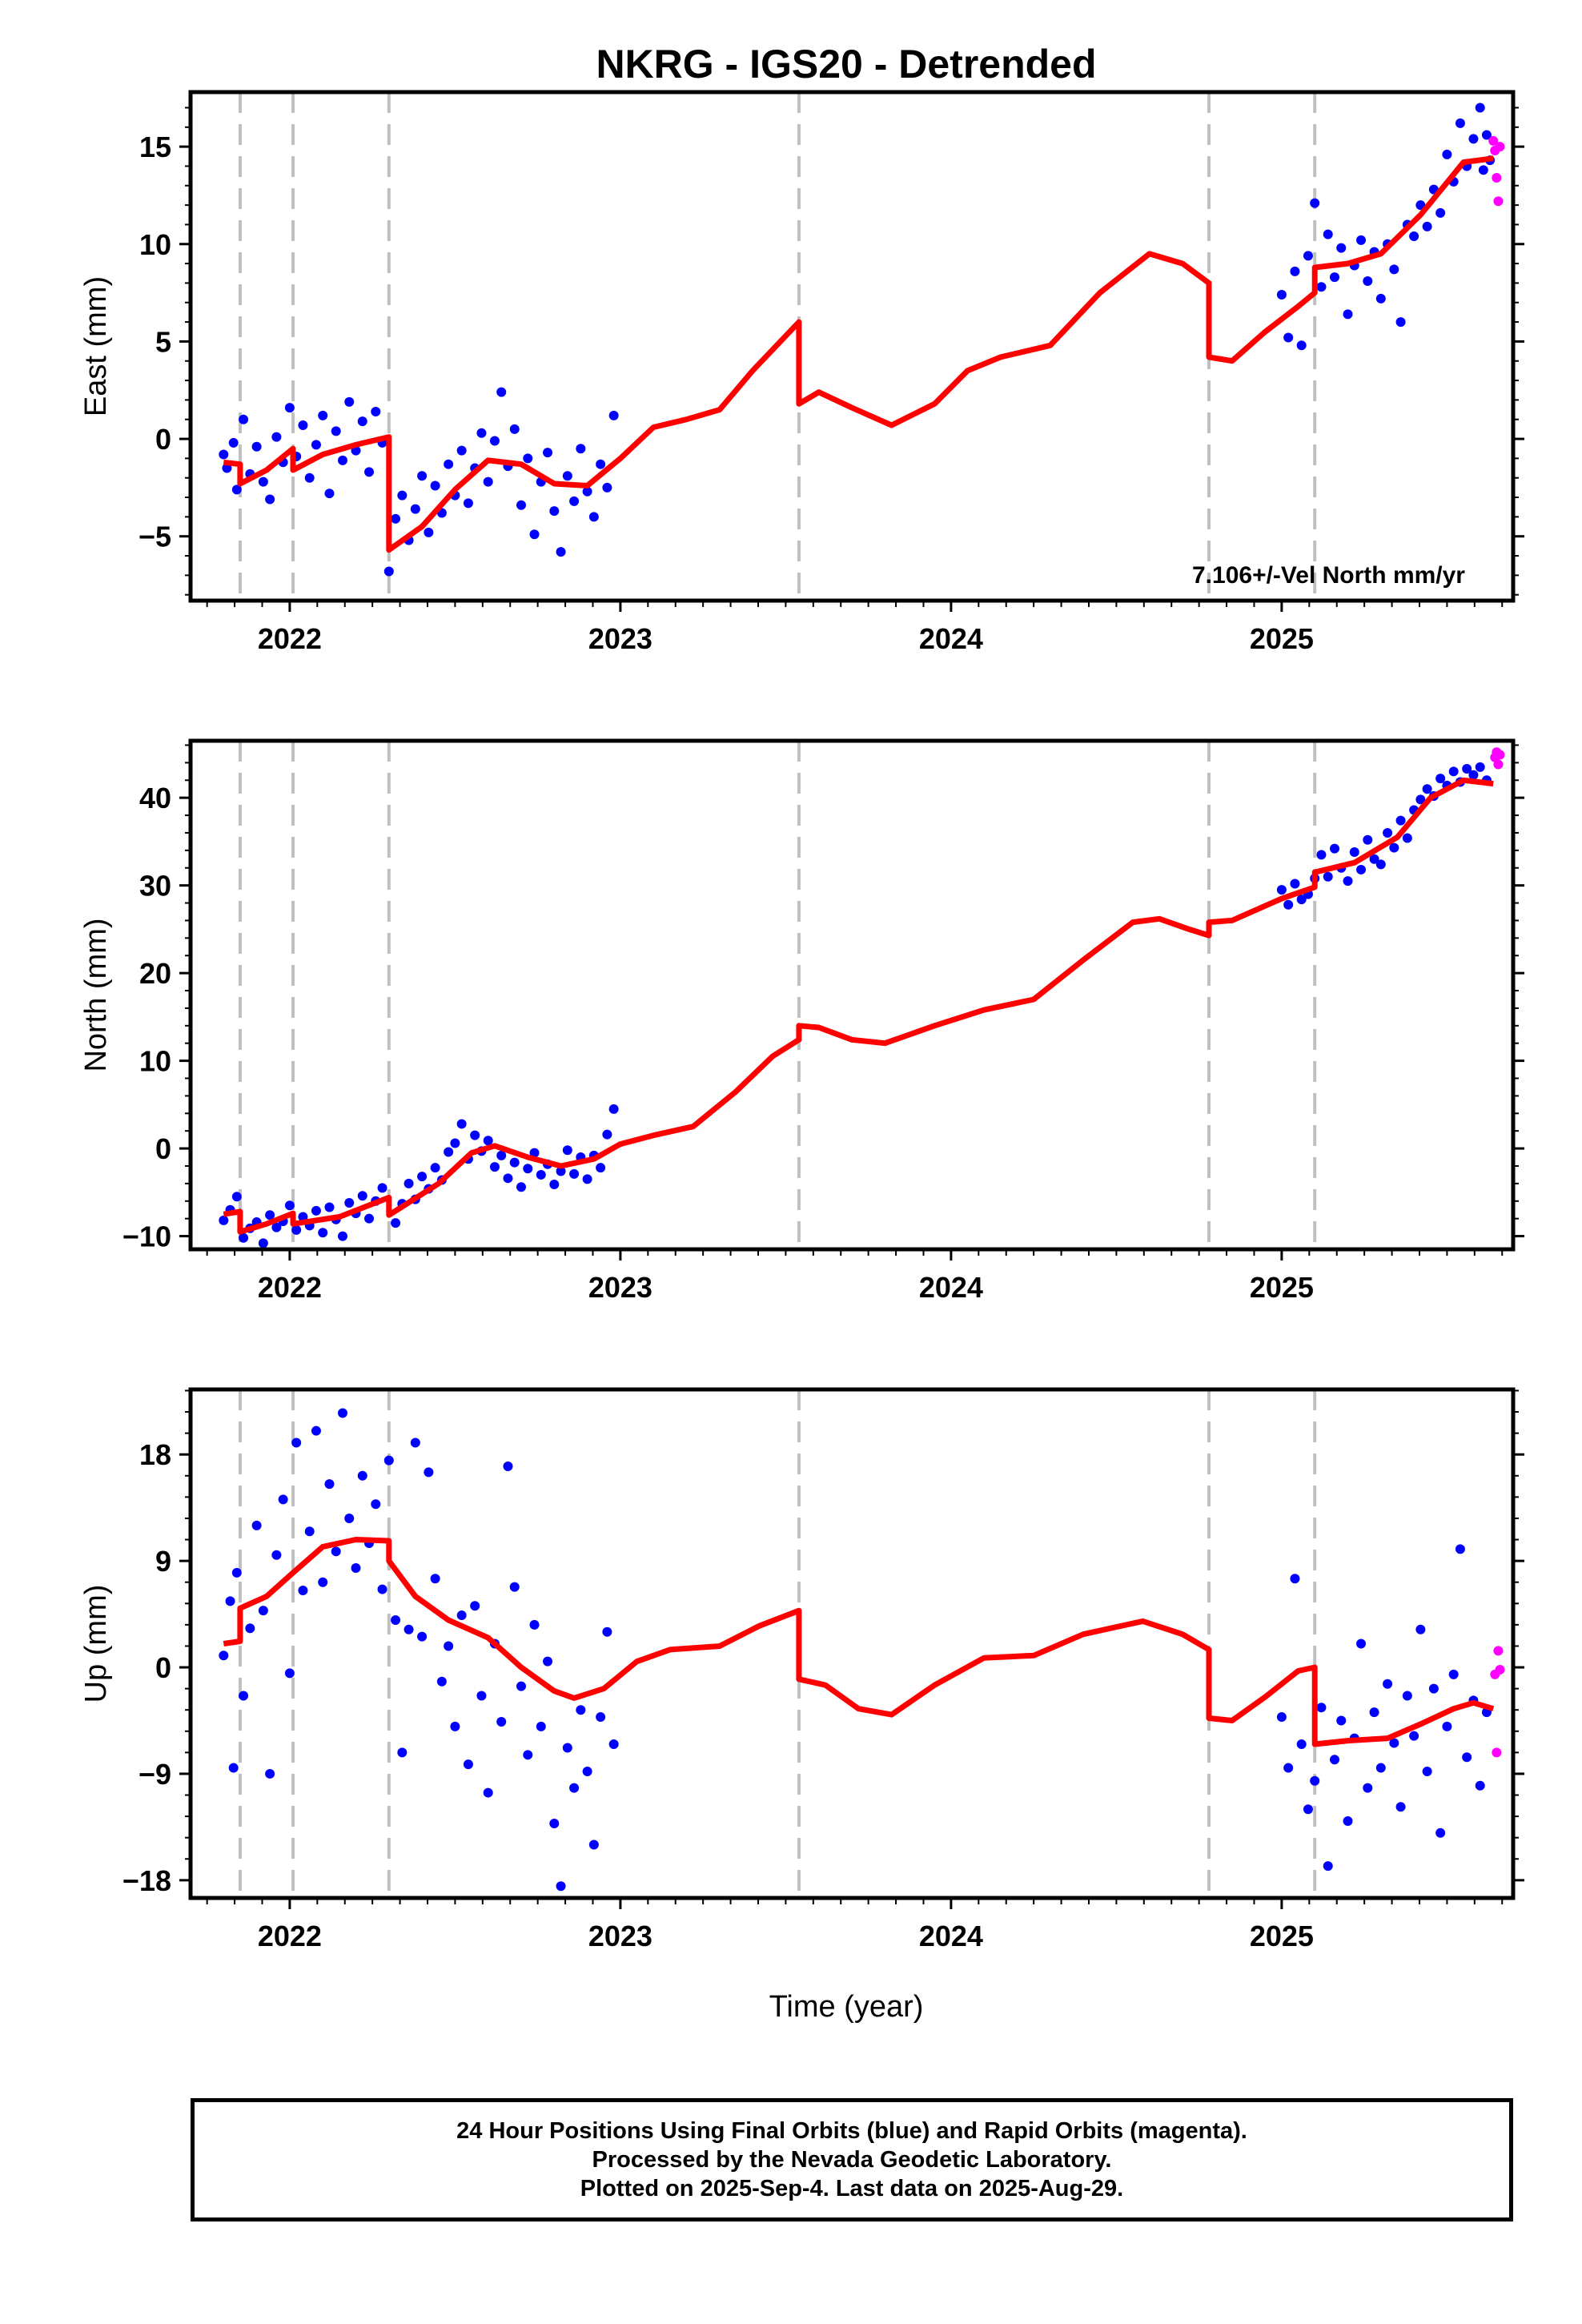  What do you see at coordinates (846, 64) in the screenshot?
I see `chart-title: NKRG - IGS20 - Detrended` at bounding box center [846, 64].